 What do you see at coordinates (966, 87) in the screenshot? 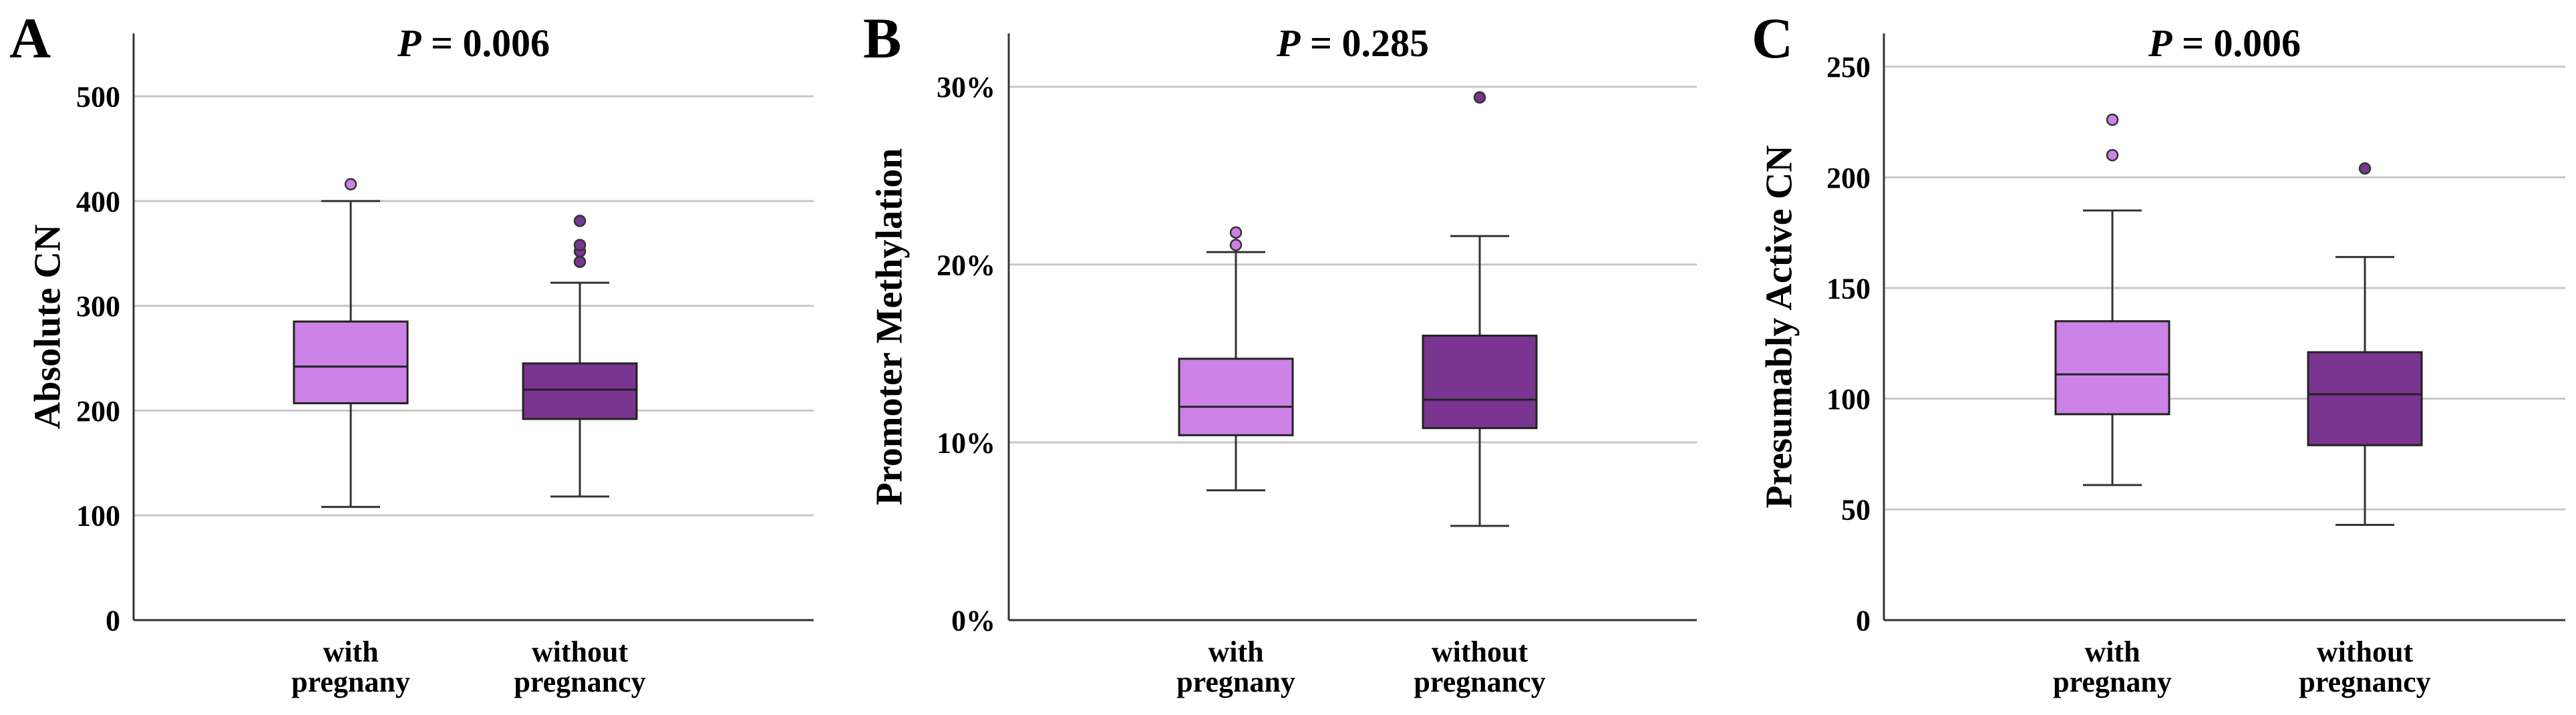
I see `y-tick-label: 30%` at bounding box center [966, 87].